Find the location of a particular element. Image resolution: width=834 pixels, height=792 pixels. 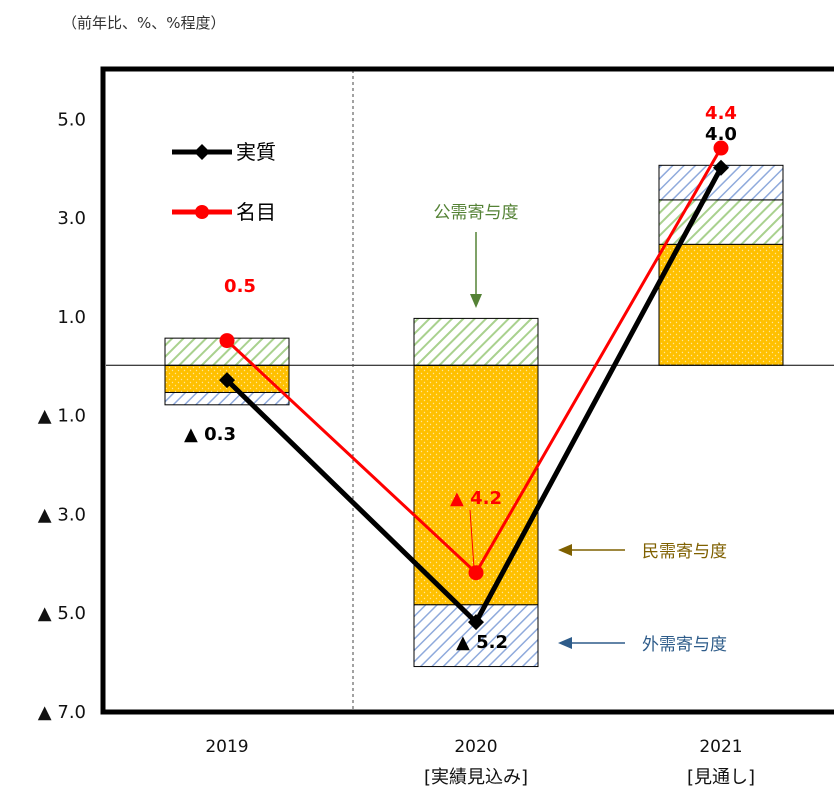

x-tick-sublabel: [実績見込み] is located at coordinates (476, 777).